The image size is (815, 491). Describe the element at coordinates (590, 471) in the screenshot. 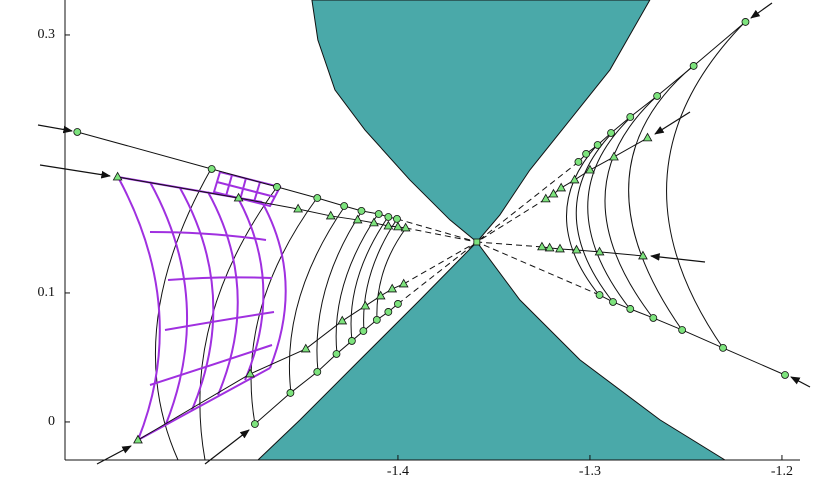

I see `x-tick-label: -1.3` at that location.